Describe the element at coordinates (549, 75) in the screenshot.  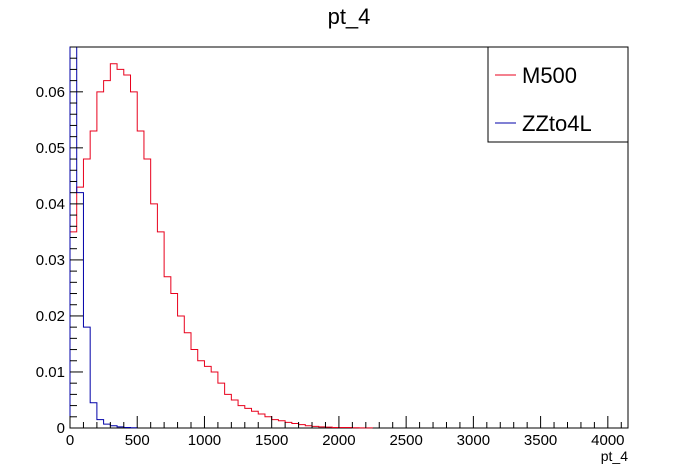
I see `legend-label-1: M500` at that location.